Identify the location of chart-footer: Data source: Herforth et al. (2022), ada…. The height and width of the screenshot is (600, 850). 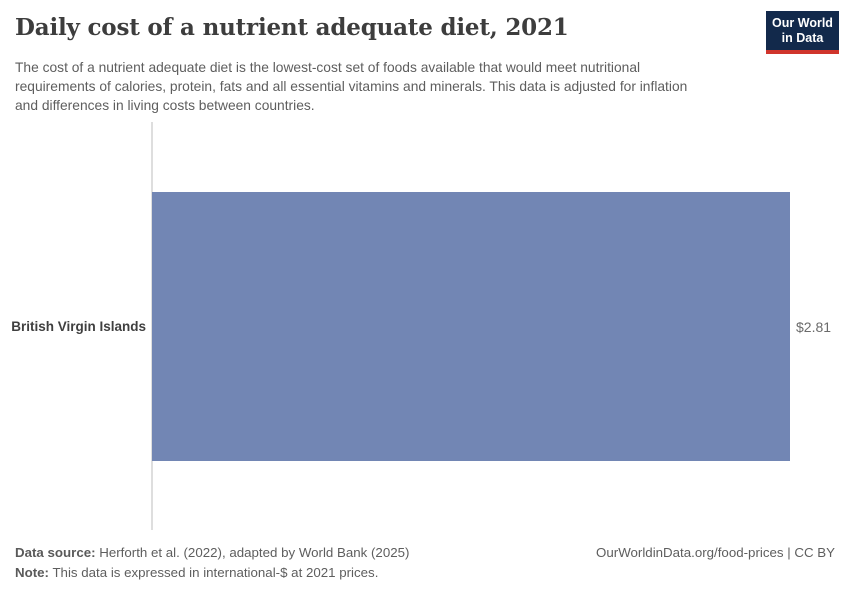
(425, 563).